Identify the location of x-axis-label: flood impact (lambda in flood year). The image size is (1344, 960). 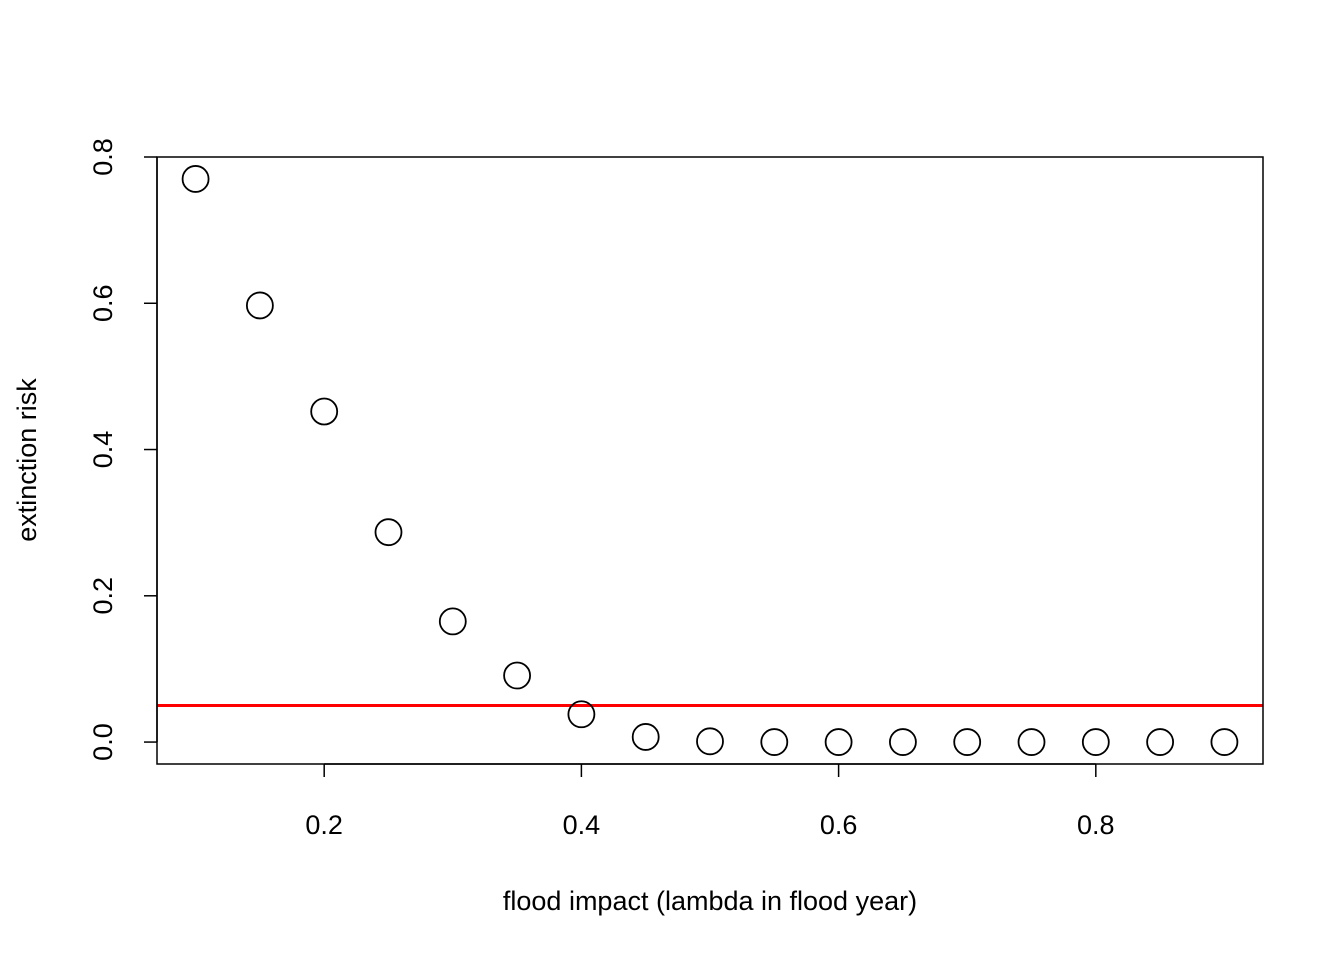
(710, 901).